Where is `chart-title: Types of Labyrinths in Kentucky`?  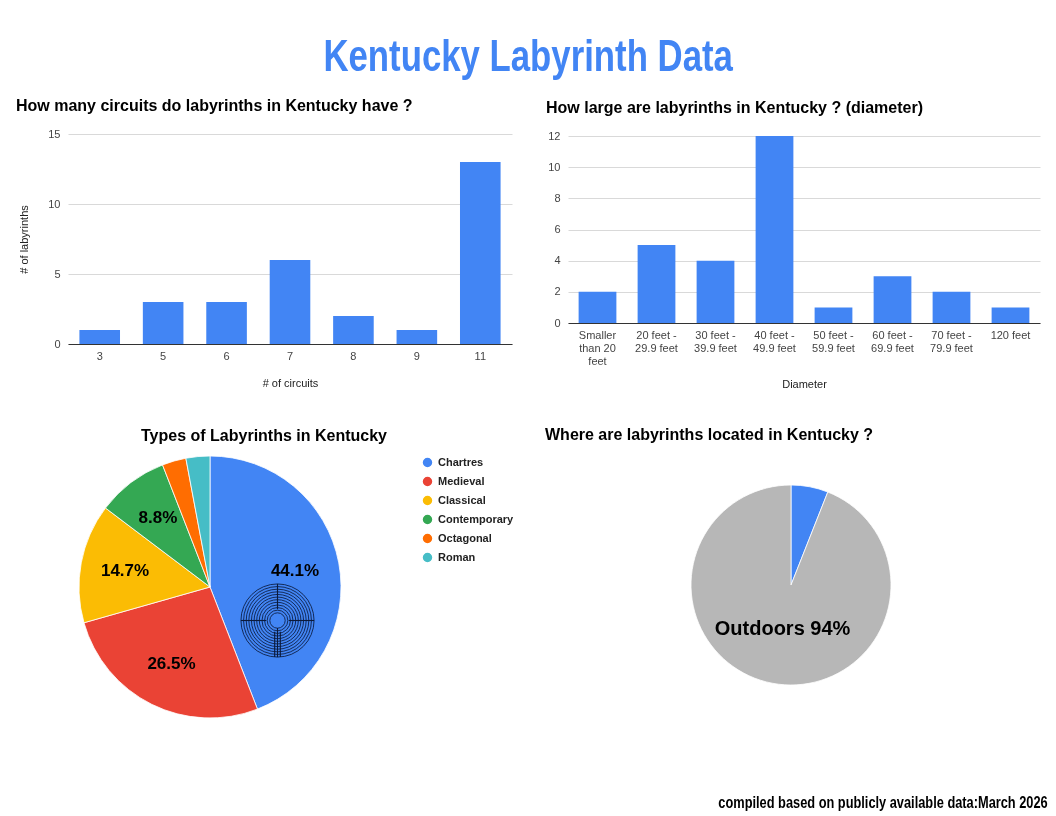 chart-title: Types of Labyrinths in Kentucky is located at coordinates (264, 436).